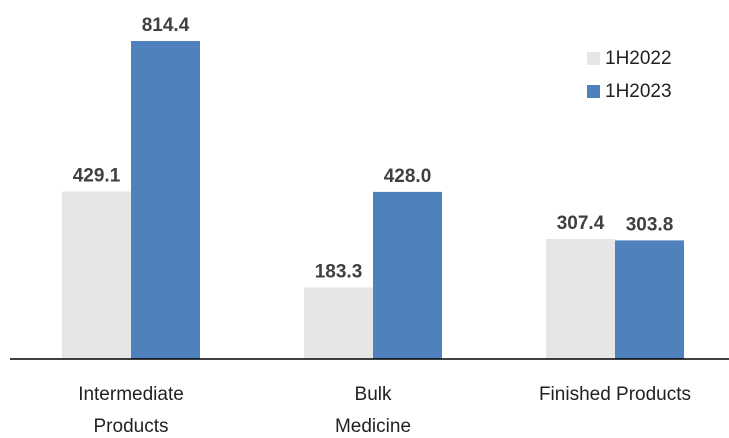  What do you see at coordinates (615, 394) in the screenshot?
I see `category-label-3-line-1: Finished Products` at bounding box center [615, 394].